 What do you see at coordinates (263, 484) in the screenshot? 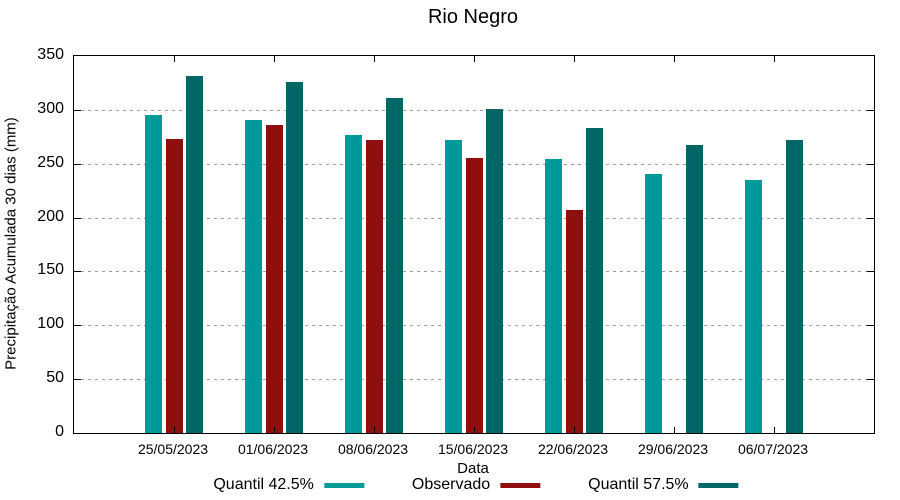
I see `legend-label: Quantil 42.5%` at bounding box center [263, 484].